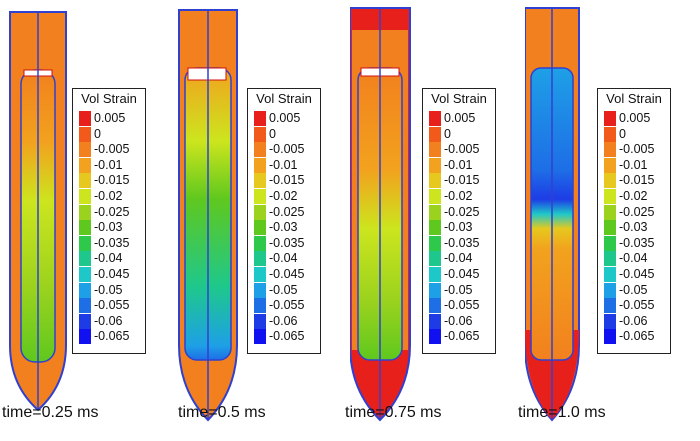 The width and height of the screenshot is (700, 441). Describe the element at coordinates (222, 412) in the screenshot. I see `time-caption-2: time=0.5 ms` at that location.